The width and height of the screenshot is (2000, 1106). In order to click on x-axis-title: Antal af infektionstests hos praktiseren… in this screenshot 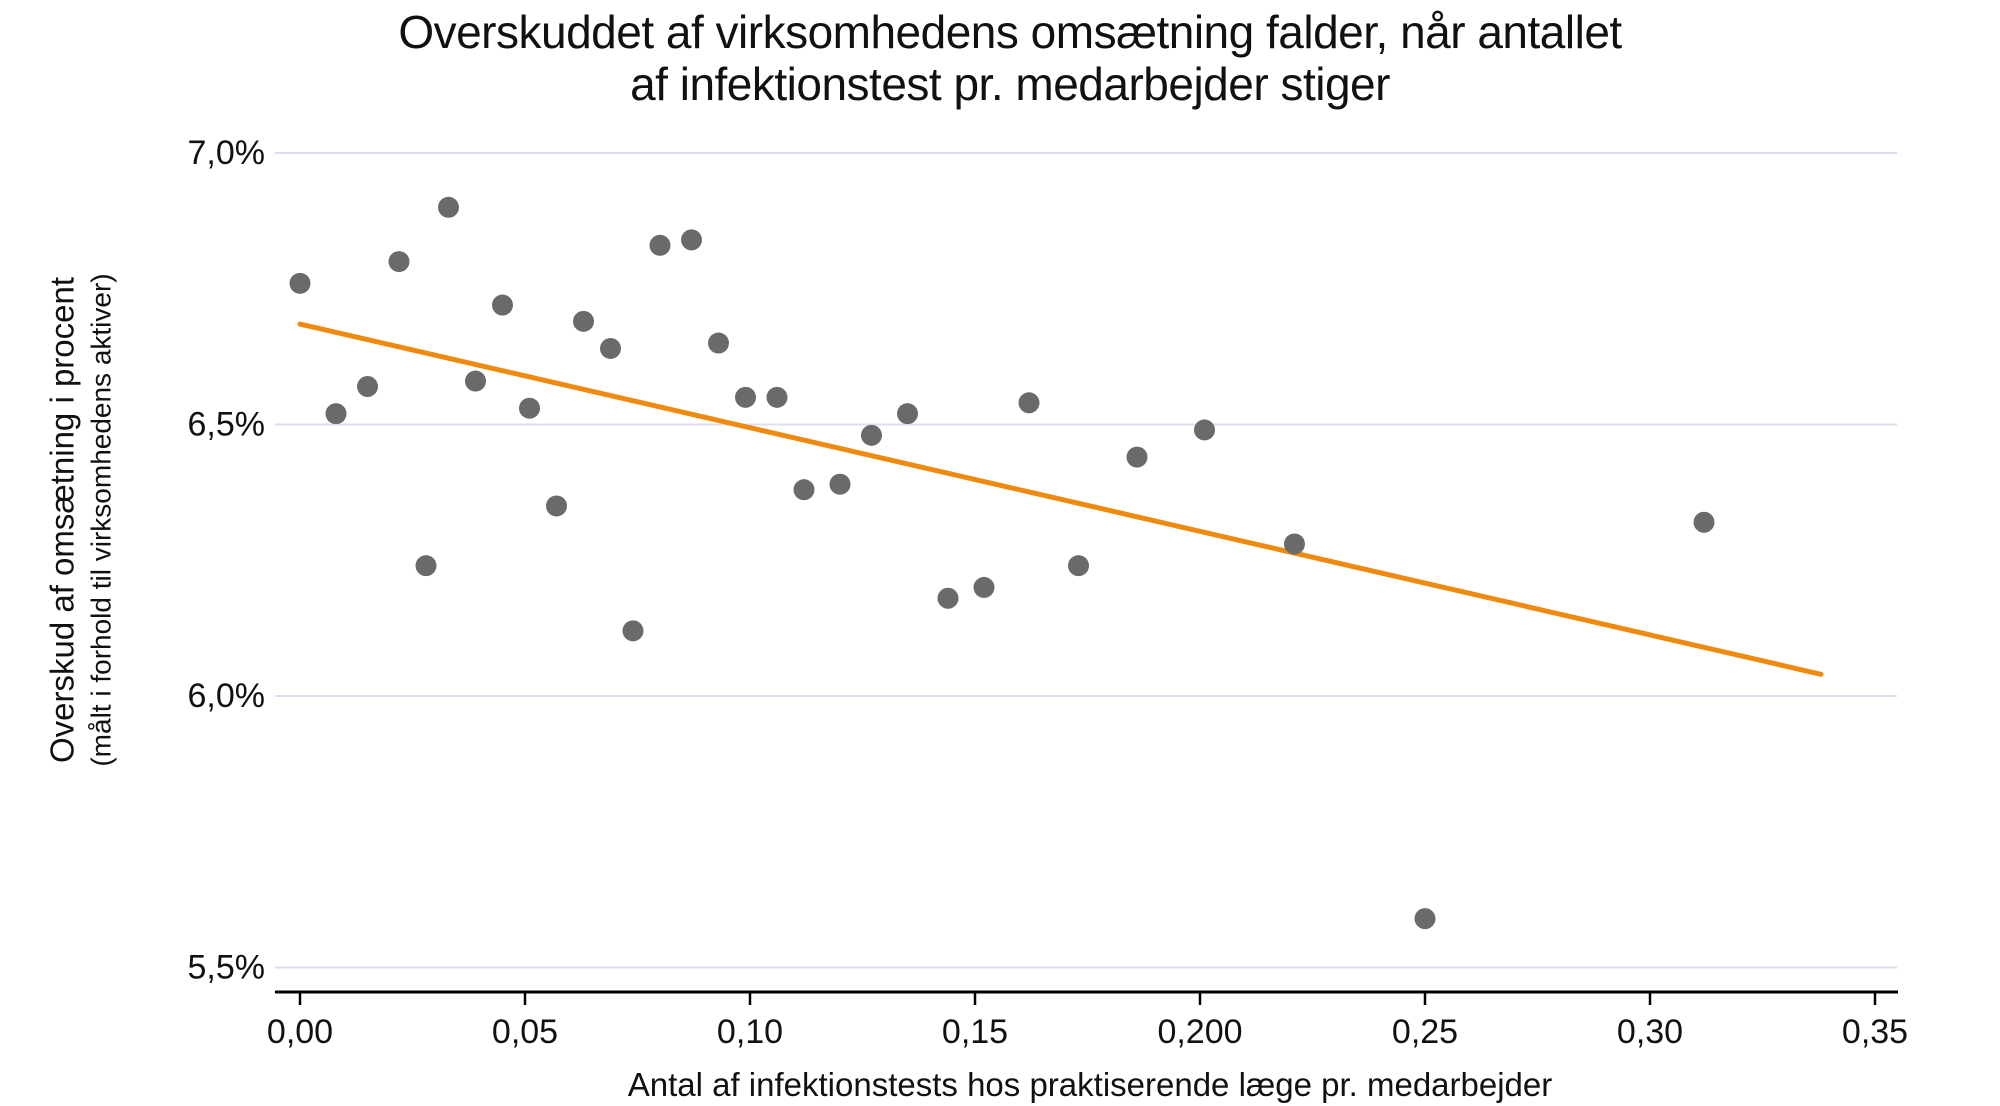, I will do `click(1090, 1084)`.